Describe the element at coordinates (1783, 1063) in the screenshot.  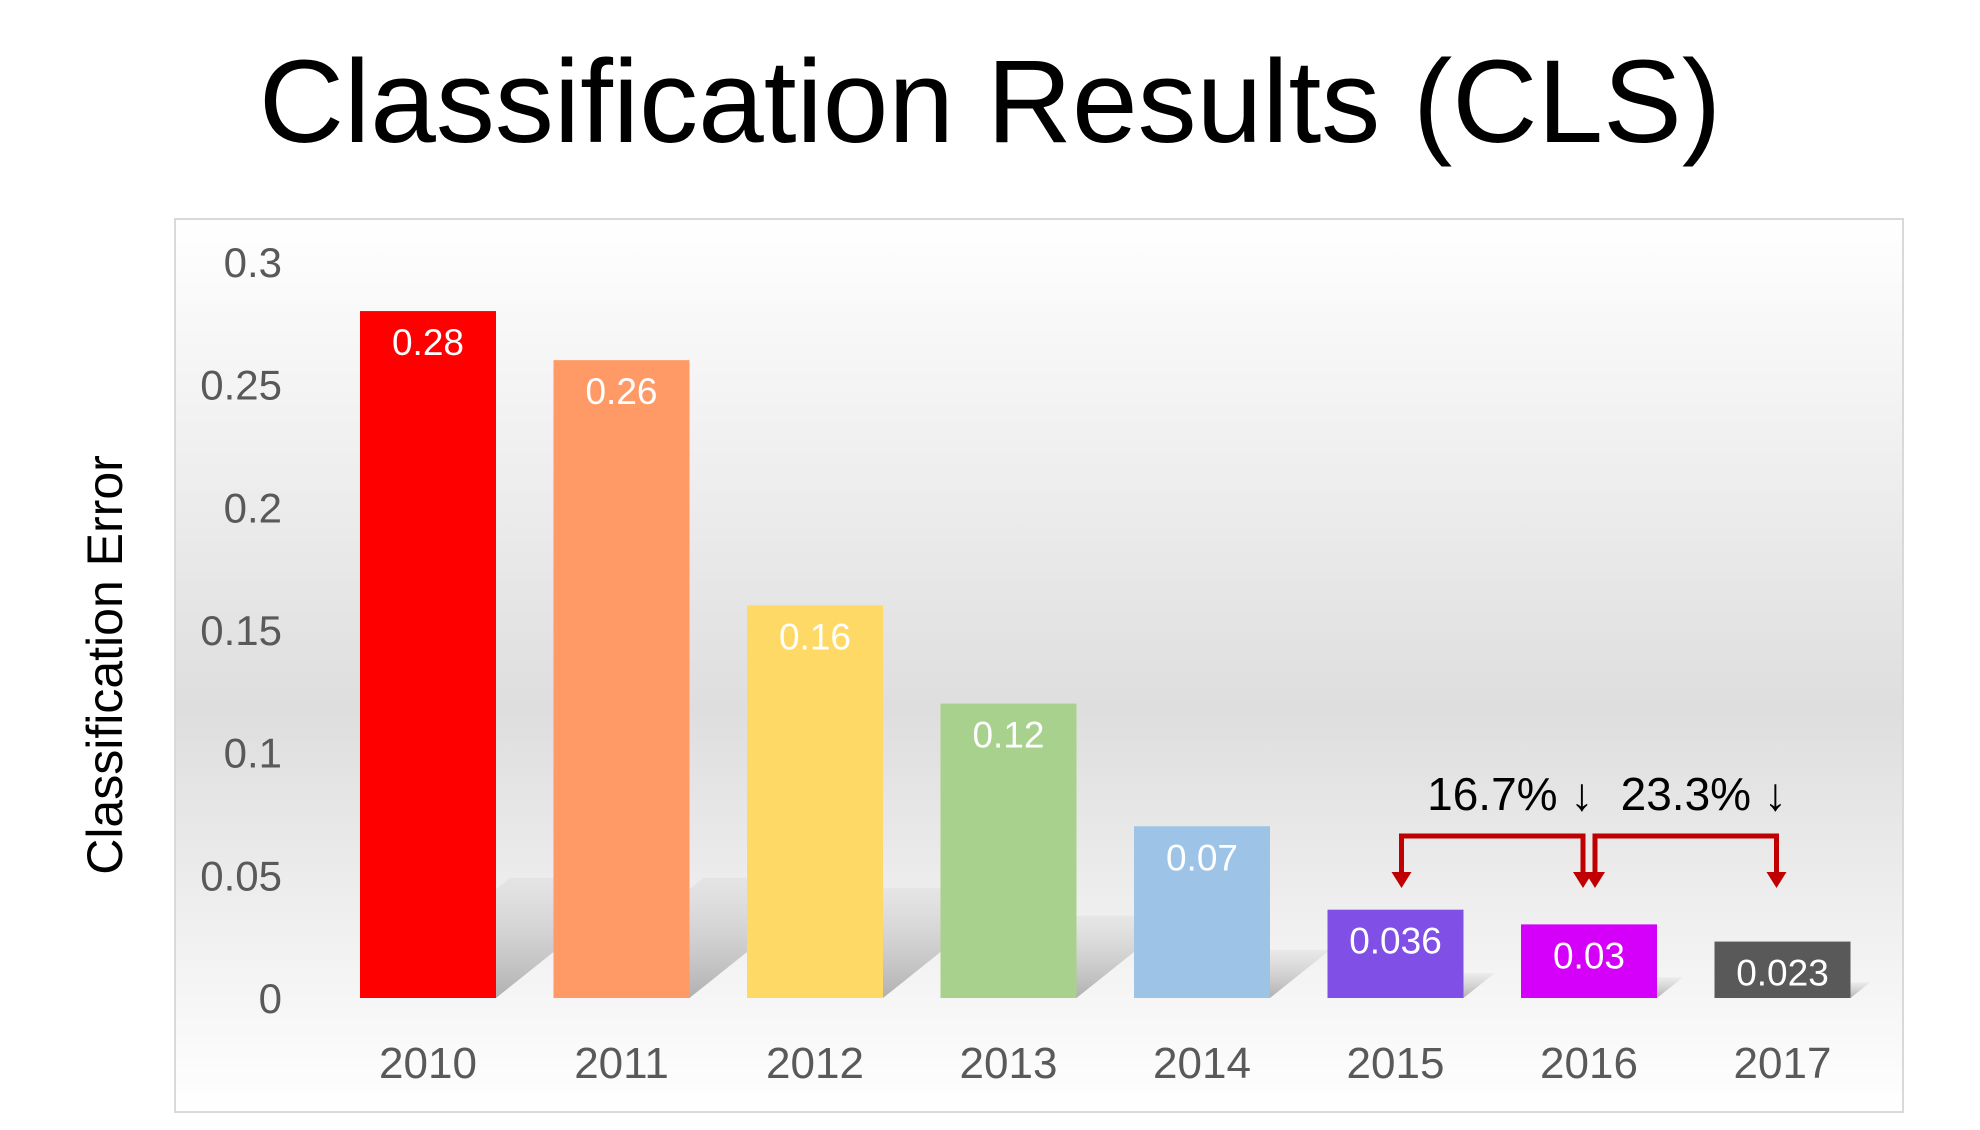
I see `x-tick-label: 2017` at that location.